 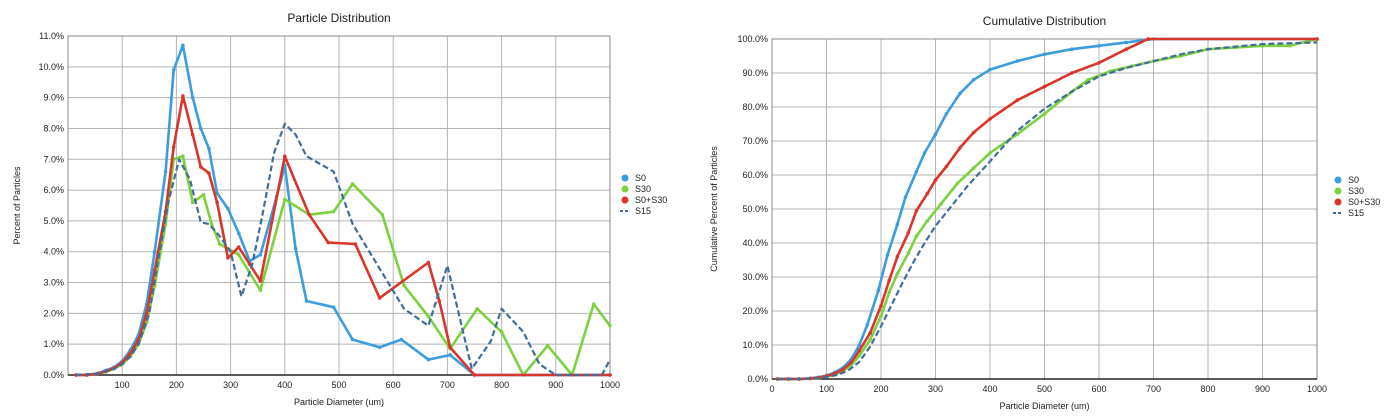 I want to click on c1-x-tick-label: 300, so click(x=935, y=389).